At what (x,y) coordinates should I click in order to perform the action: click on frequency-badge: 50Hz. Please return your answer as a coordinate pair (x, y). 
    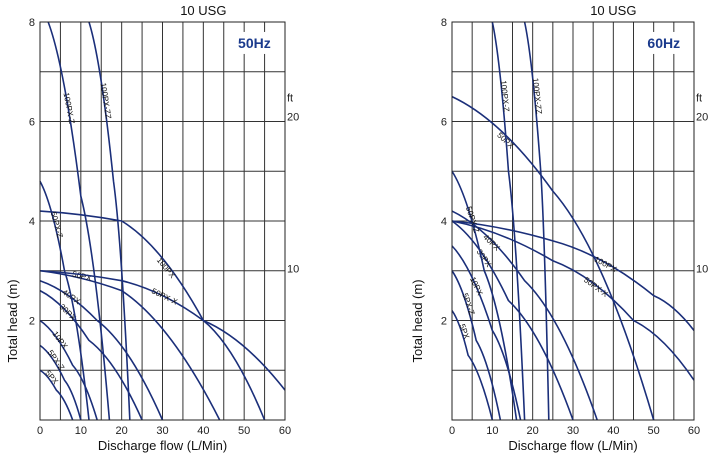
    Looking at the image, I should click on (254, 43).